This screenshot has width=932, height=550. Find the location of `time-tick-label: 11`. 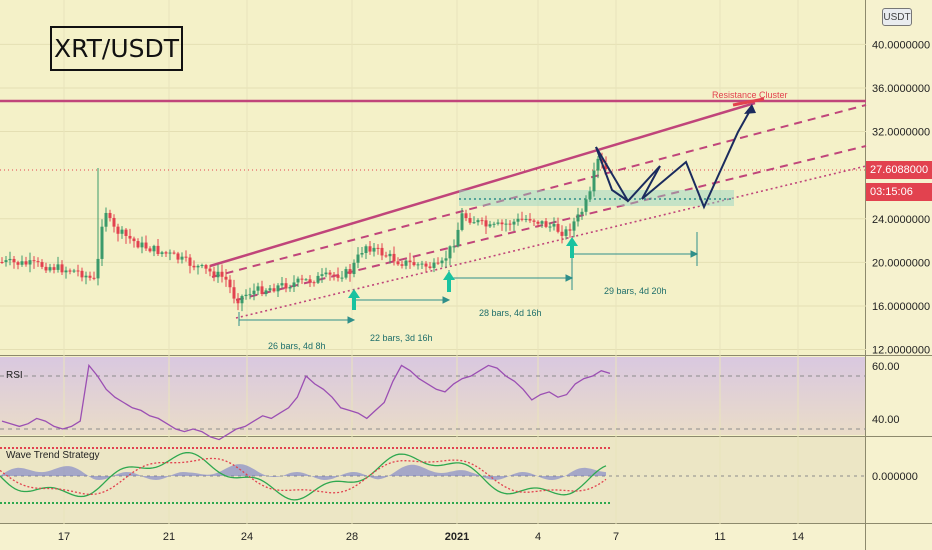

time-tick-label: 11 is located at coordinates (719, 537).